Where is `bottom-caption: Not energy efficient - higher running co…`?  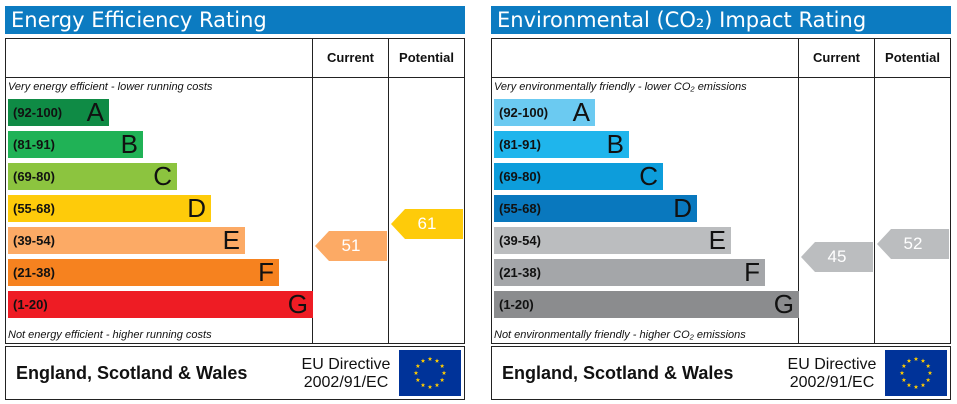
bottom-caption: Not energy efficient - higher running co… is located at coordinates (110, 335).